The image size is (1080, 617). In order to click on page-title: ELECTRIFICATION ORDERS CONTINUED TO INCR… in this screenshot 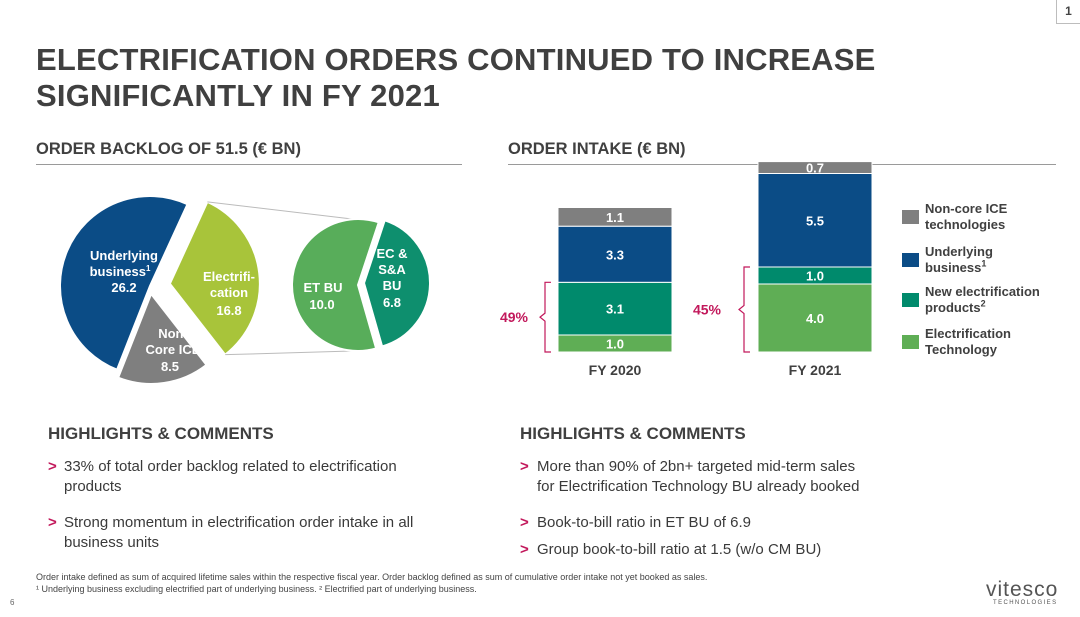, I will do `click(516, 78)`.